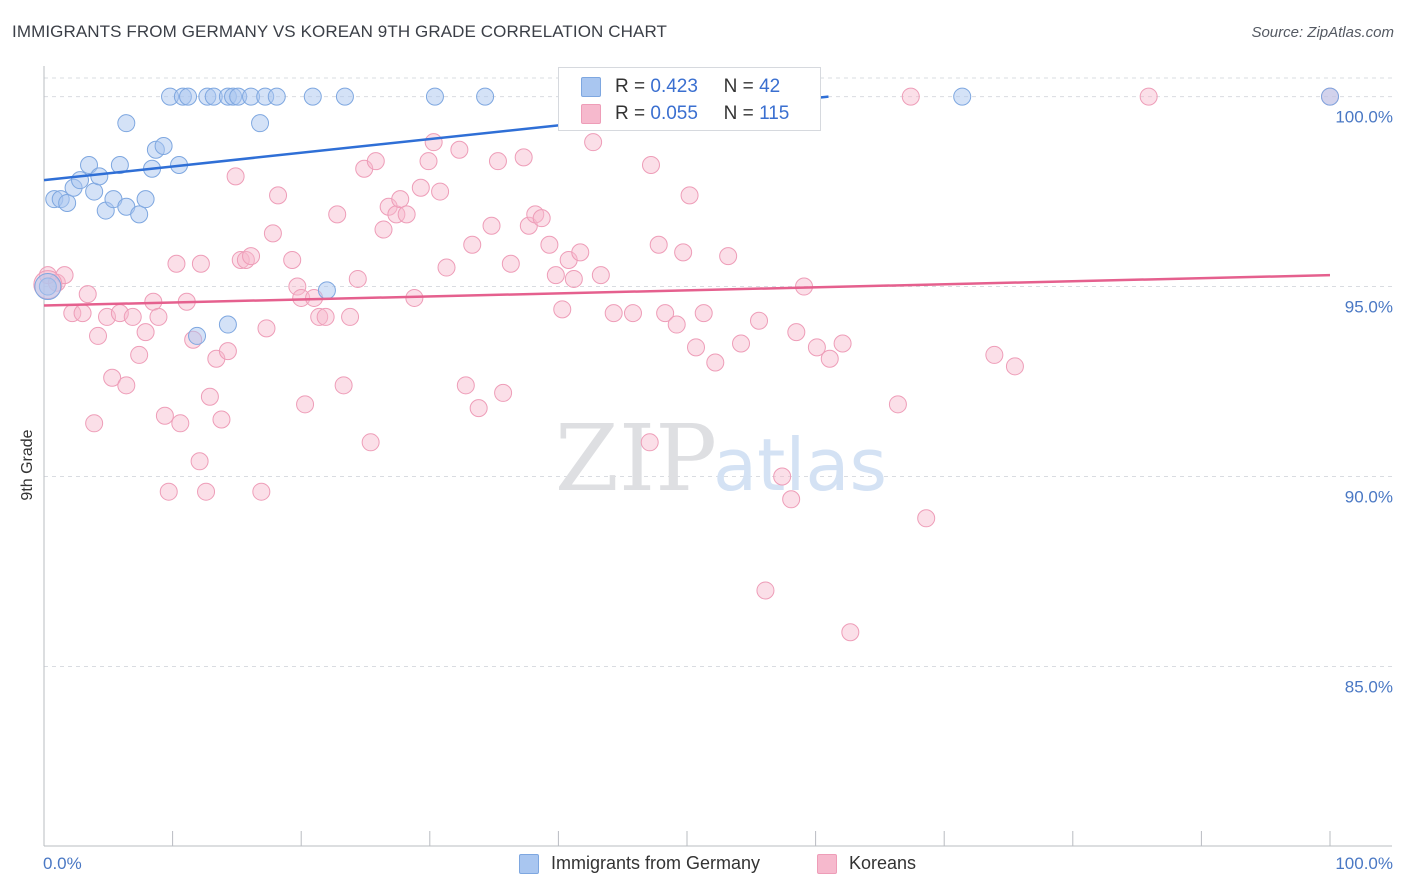  I want to click on legend-r-value-germany: 0.423, so click(674, 86).